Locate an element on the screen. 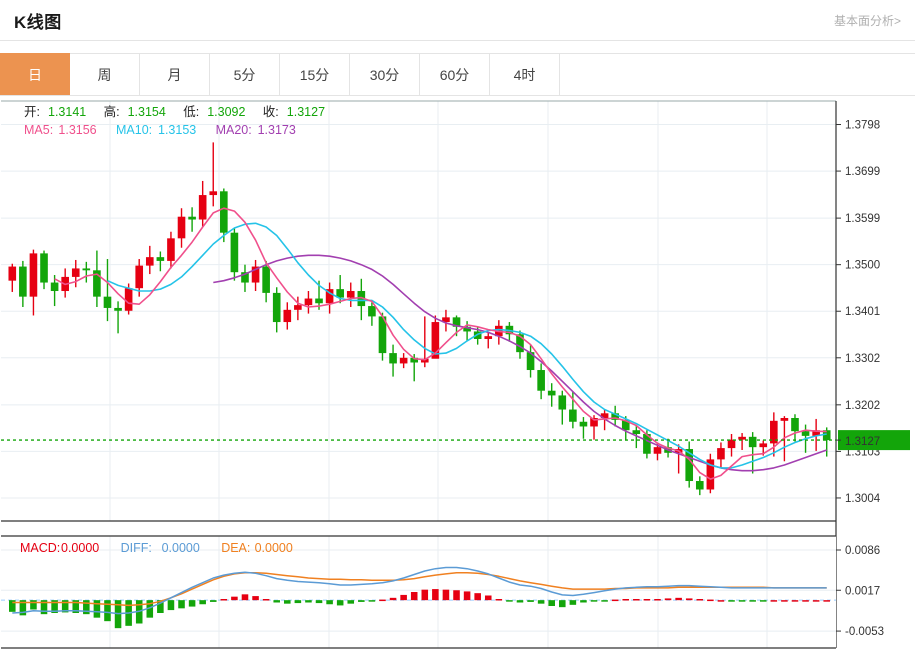  last-price-badge is located at coordinates (874, 440).